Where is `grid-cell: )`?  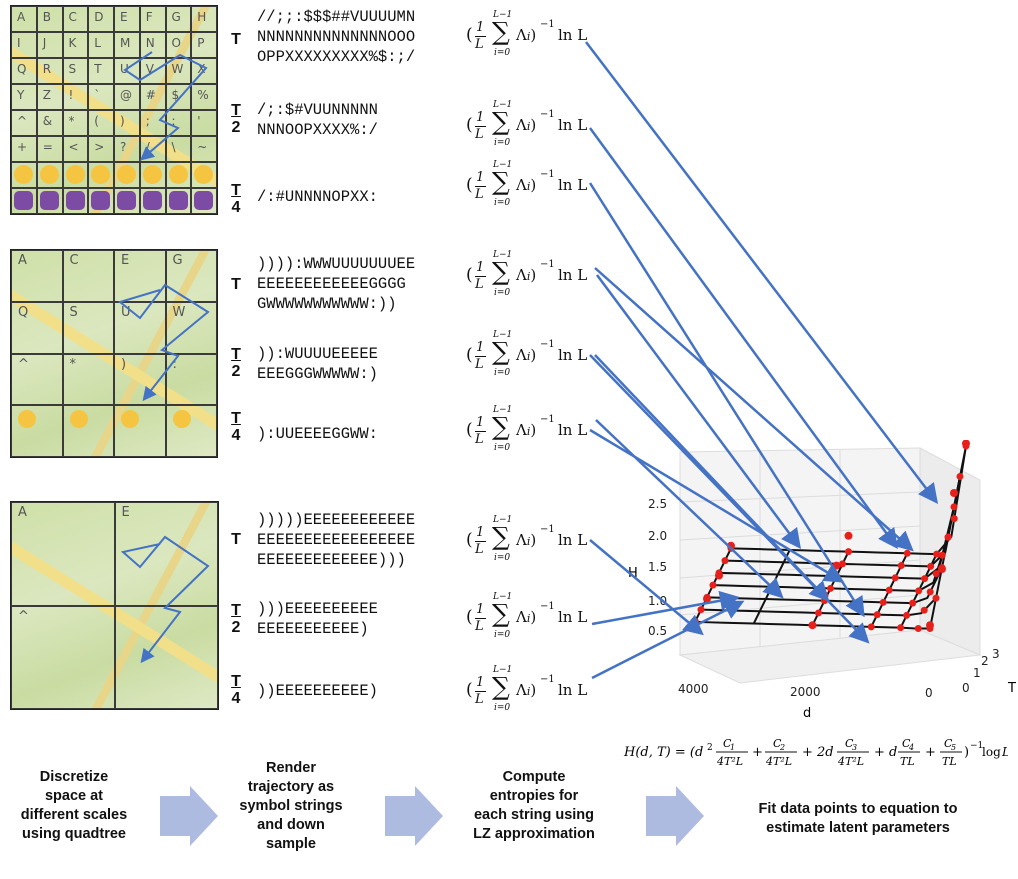
grid-cell: ) is located at coordinates (127, 123).